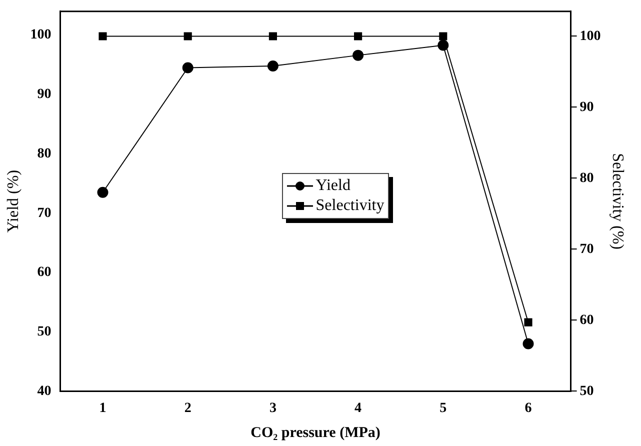  Describe the element at coordinates (587, 107) in the screenshot. I see `y2-tick-label: 90` at that location.